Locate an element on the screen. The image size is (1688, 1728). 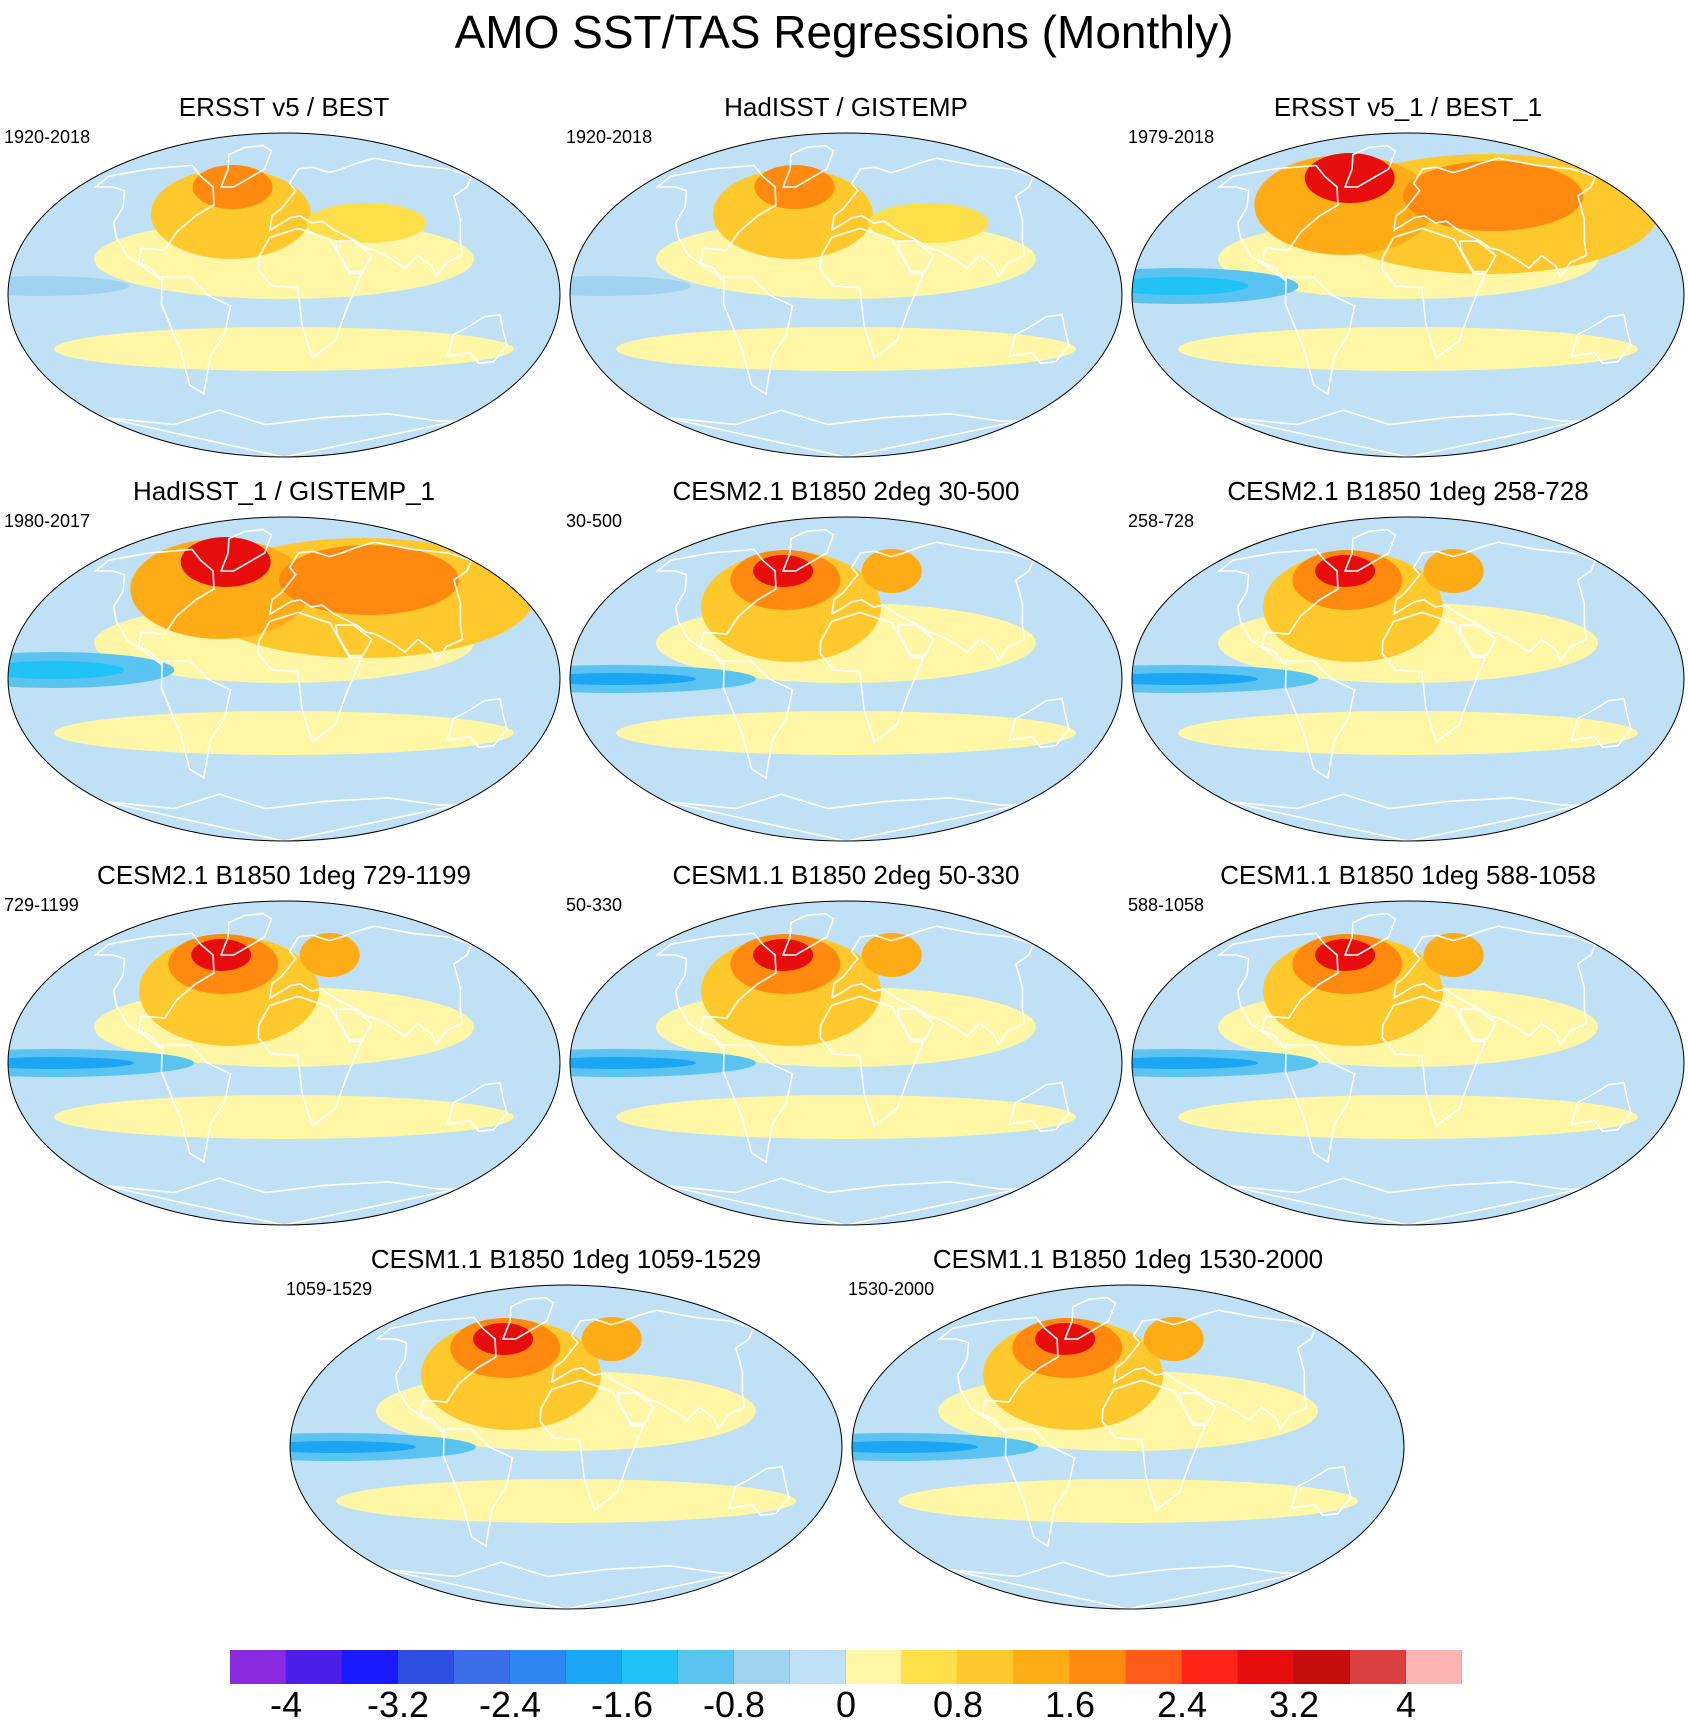
map-panel: CESM1.1 B1850 1deg 588-1058 588-1058 is located at coordinates (1408, 1045).